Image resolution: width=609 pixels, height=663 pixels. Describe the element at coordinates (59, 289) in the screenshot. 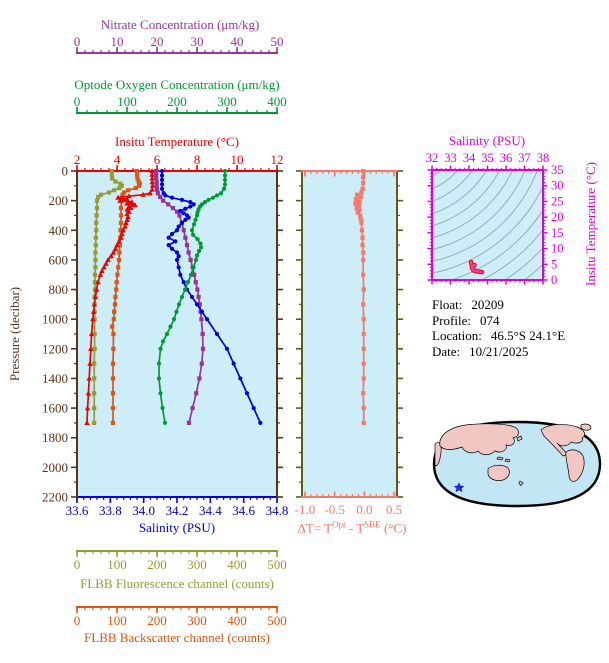

I see `svg-text: 800` at that location.